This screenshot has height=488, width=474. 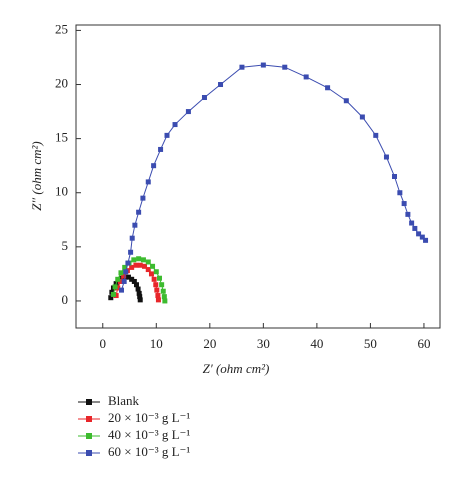 What do you see at coordinates (61, 191) in the screenshot?
I see `y-tick-label: 10` at bounding box center [61, 191].